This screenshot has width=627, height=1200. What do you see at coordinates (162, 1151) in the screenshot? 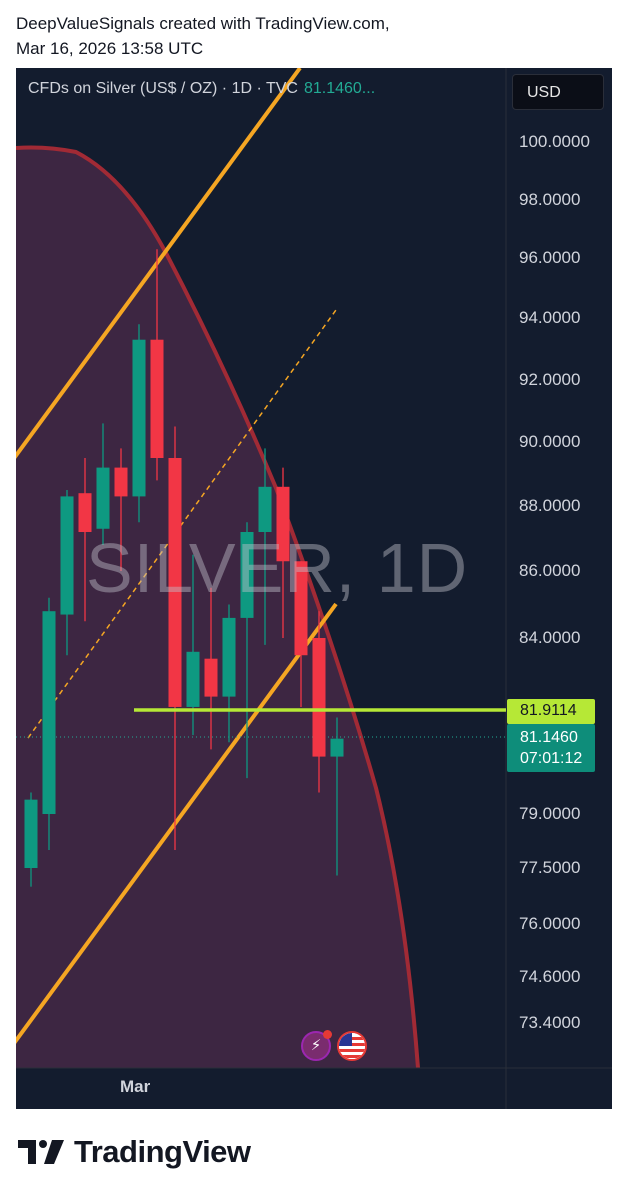
I see `tradingview-wordmark: TradingView` at bounding box center [162, 1151].